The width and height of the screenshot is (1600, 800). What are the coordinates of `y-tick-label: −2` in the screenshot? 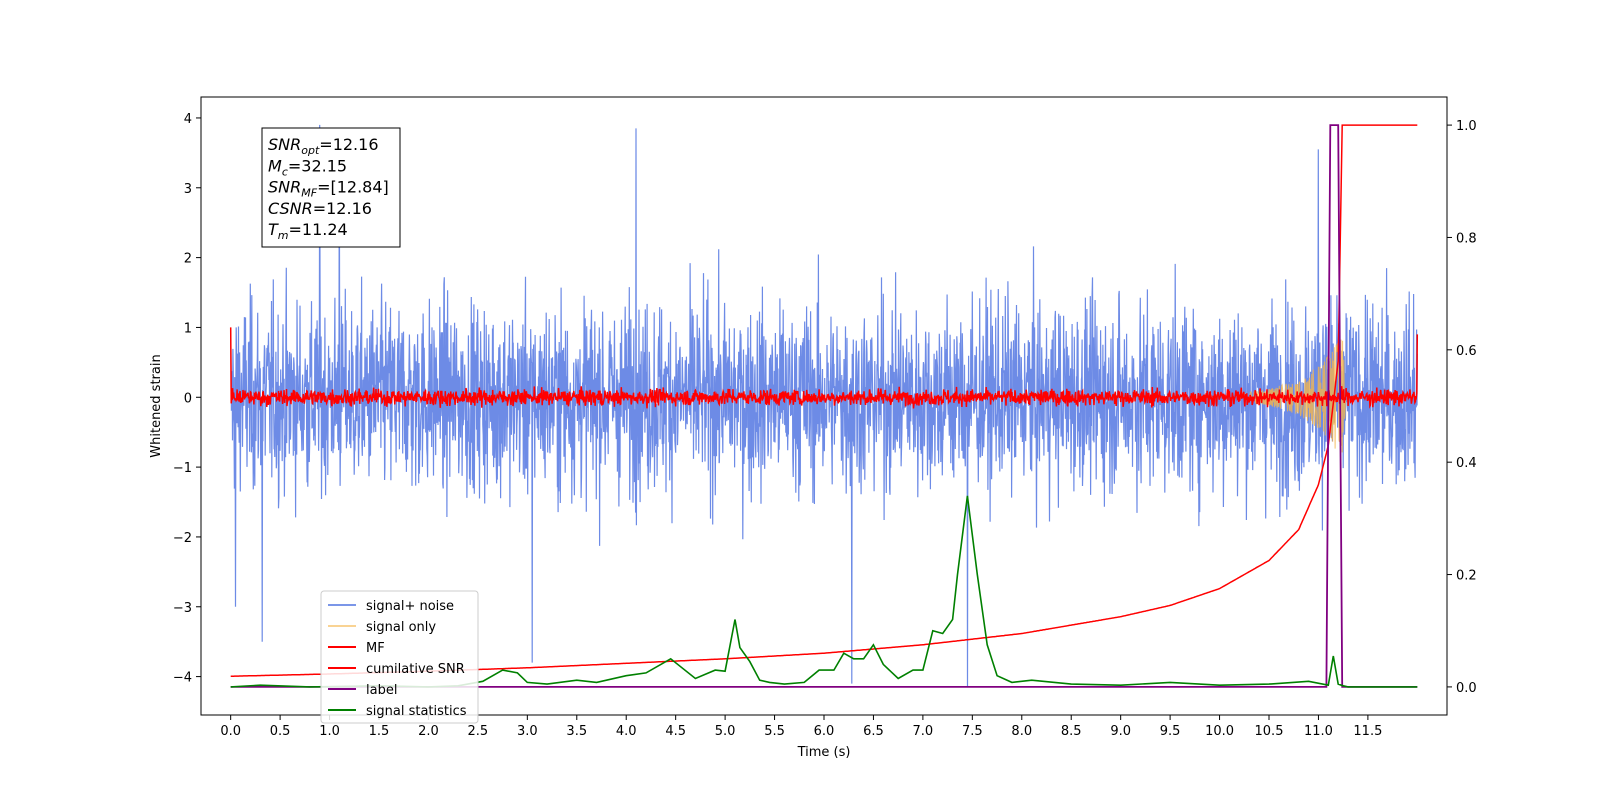 It's located at (182, 538).